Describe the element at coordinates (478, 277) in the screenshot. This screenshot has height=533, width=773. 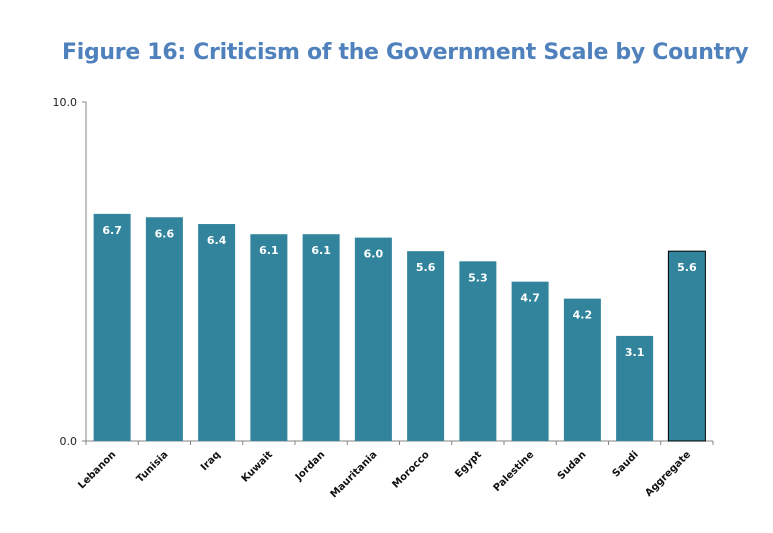
I see `data-label: 5.3` at that location.